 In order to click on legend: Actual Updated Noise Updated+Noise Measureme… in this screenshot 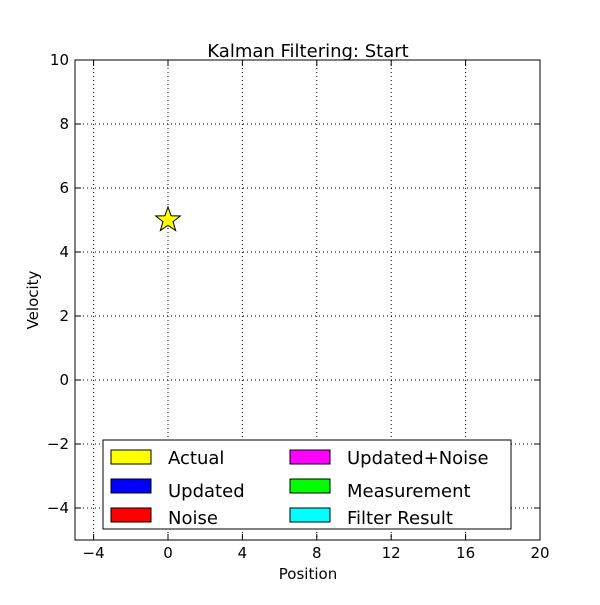, I will do `click(307, 484)`.